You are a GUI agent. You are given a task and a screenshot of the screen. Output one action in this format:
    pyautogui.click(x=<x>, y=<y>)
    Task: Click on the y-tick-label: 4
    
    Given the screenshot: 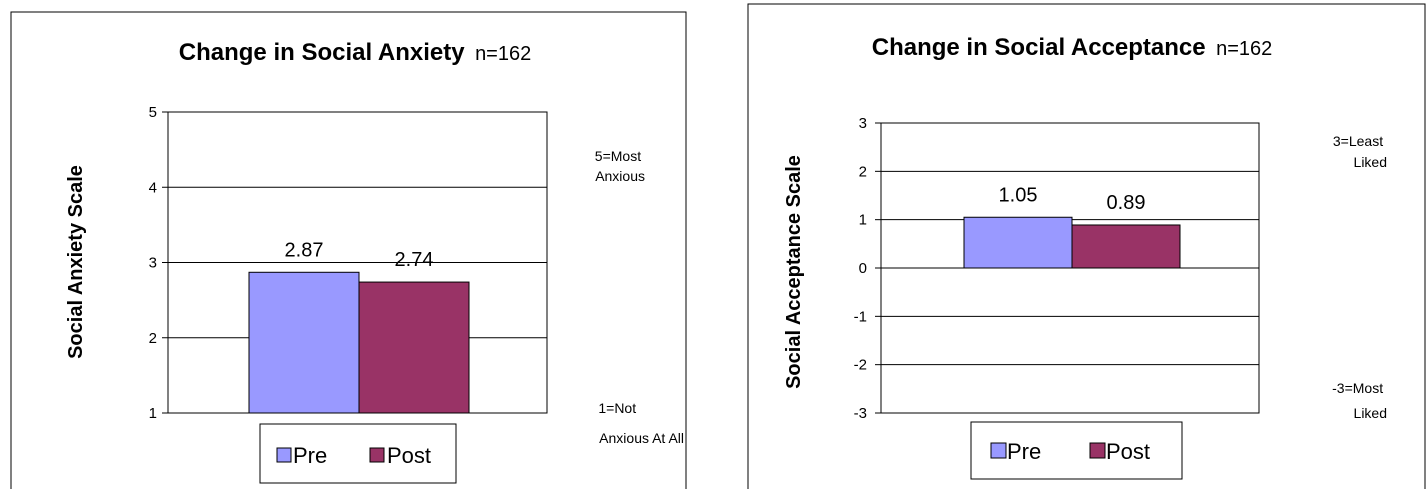 What is the action you would take?
    pyautogui.click(x=153, y=187)
    